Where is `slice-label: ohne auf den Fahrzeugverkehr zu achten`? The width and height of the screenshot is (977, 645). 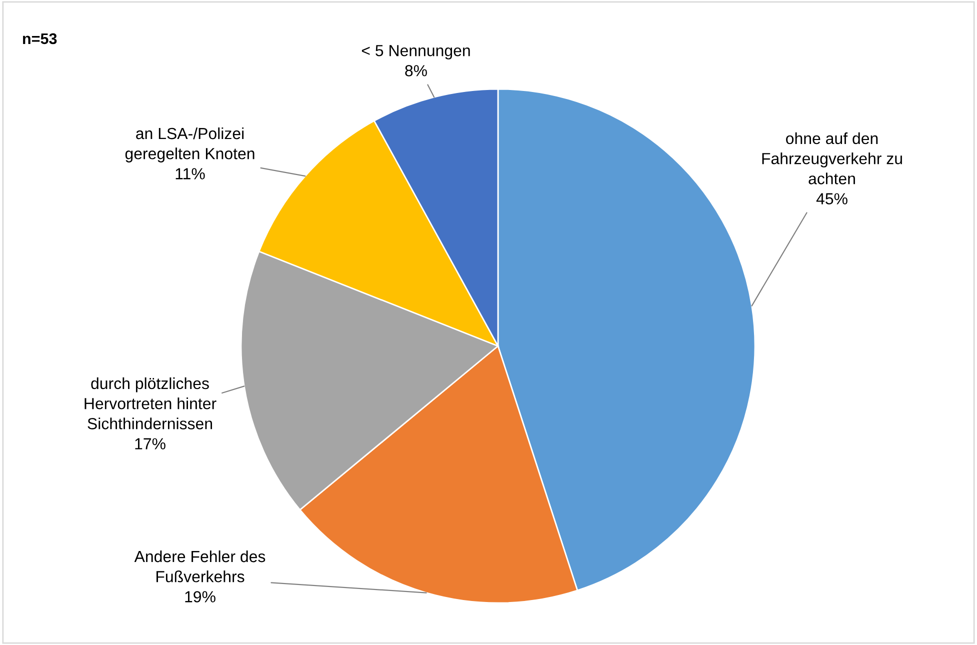 slice-label: ohne auf den Fahrzeugverkehr zu achten is located at coordinates (832, 158).